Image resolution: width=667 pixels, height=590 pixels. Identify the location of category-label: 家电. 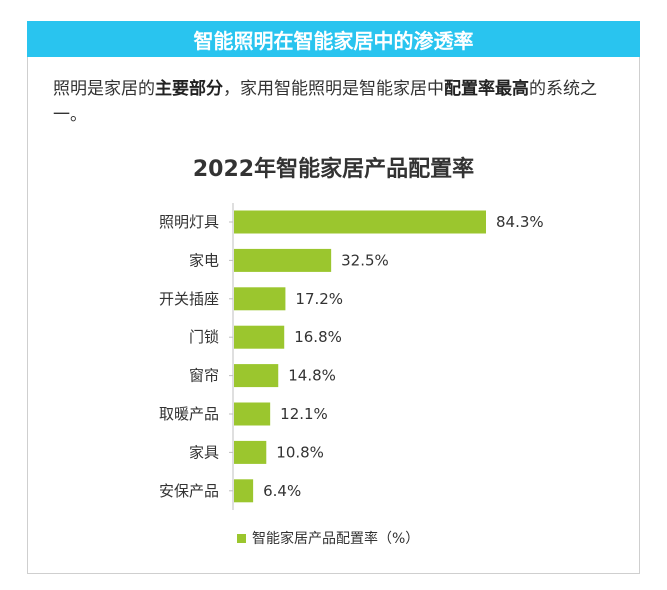
(204, 260).